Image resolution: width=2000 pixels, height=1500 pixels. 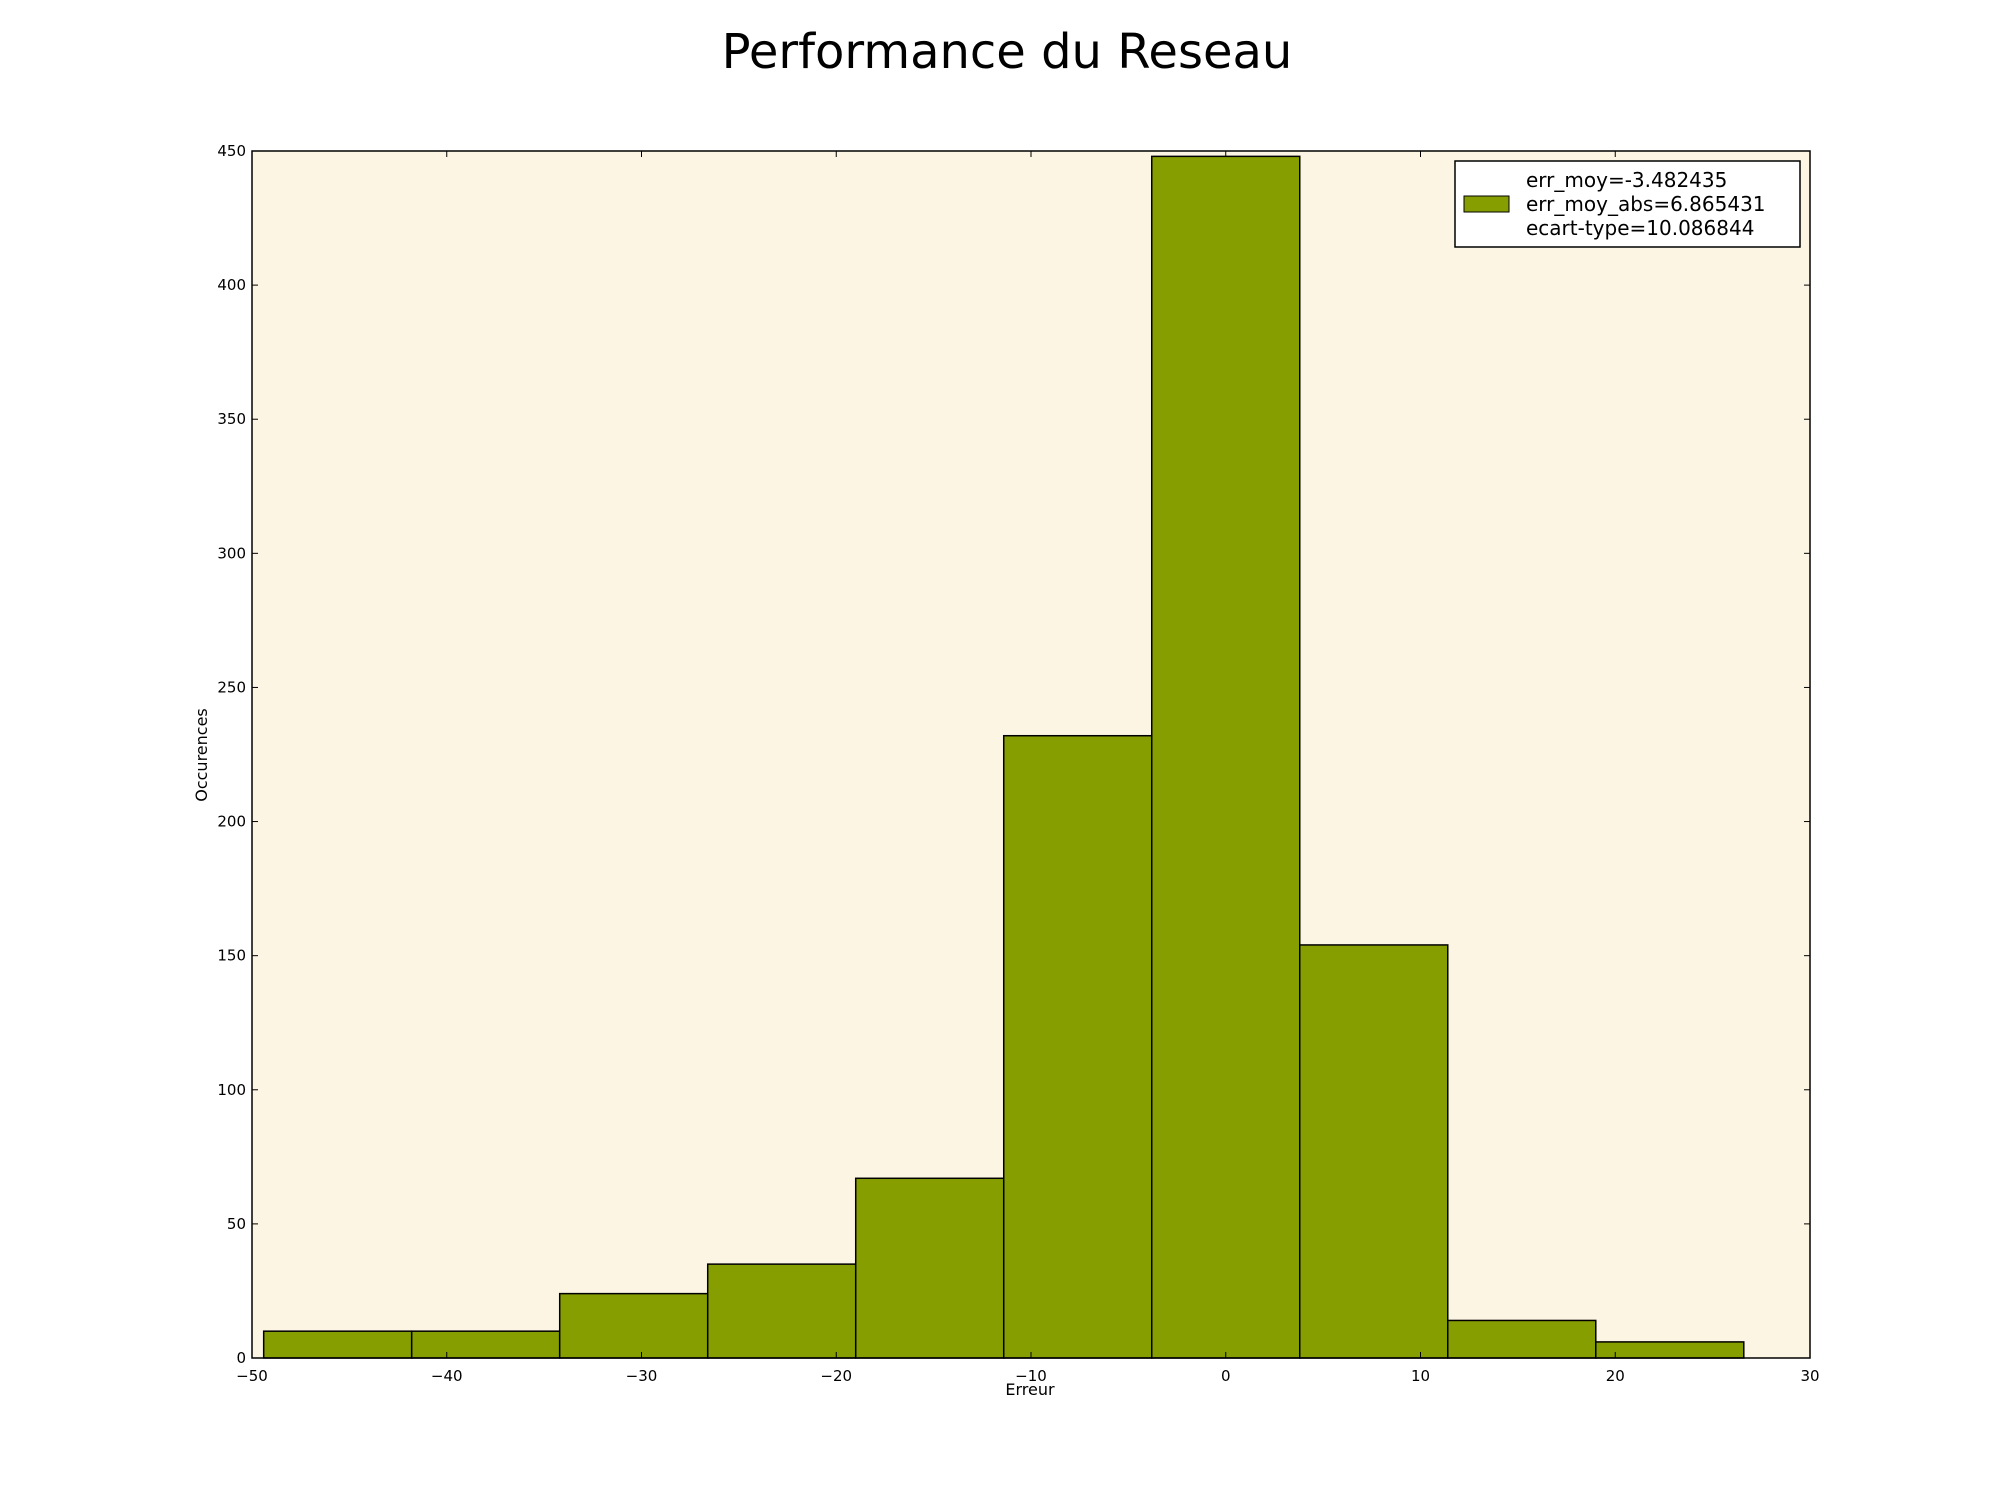 I want to click on x-tick-label: 0, so click(x=1226, y=1376).